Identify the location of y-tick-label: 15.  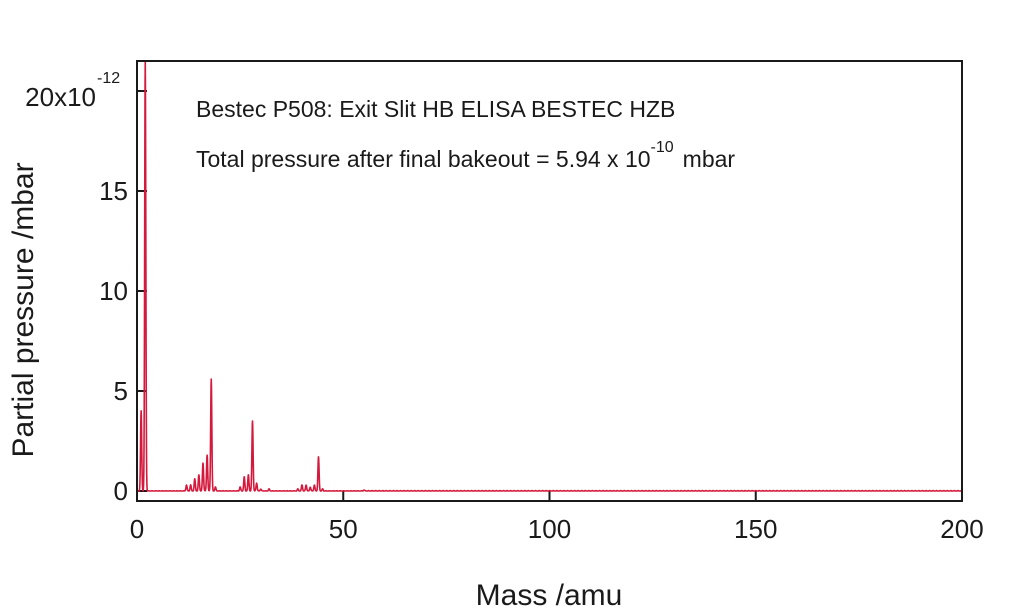
(113, 191).